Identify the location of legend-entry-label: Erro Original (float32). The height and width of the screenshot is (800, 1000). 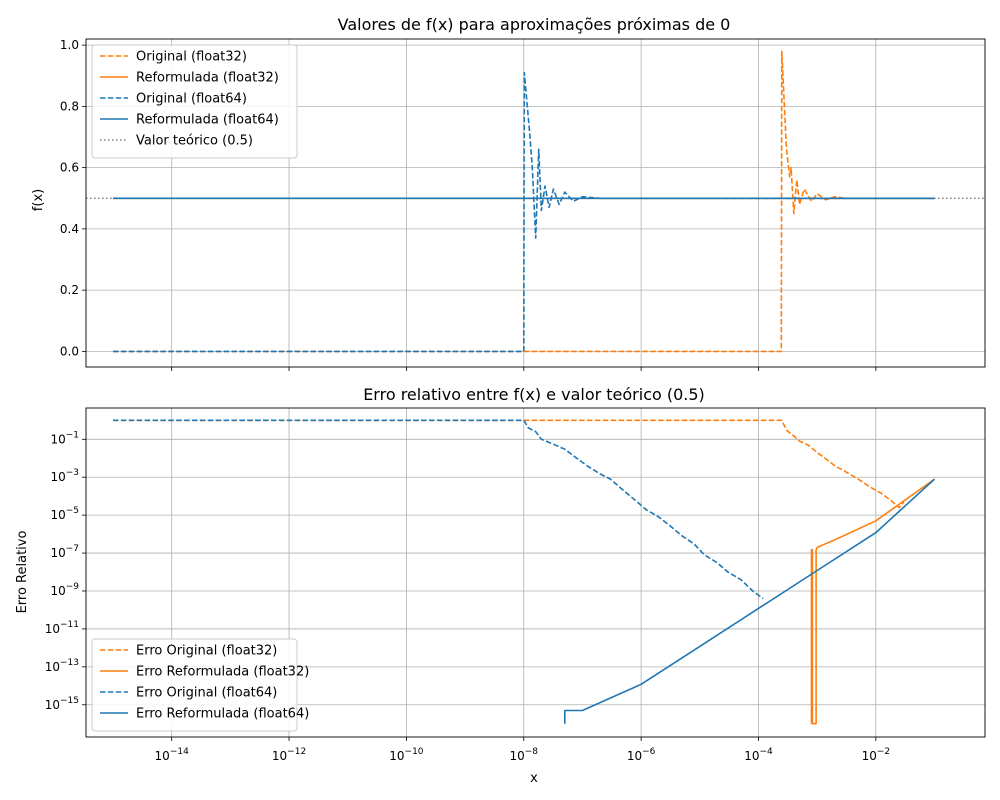
(206, 651).